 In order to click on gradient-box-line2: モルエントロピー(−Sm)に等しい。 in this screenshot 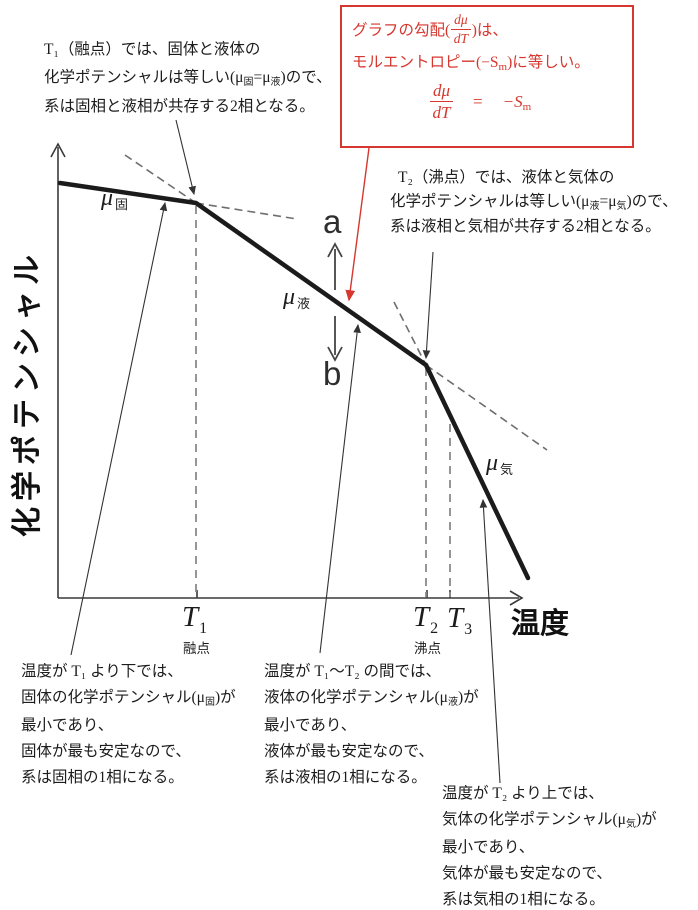, I will do `click(471, 63)`.